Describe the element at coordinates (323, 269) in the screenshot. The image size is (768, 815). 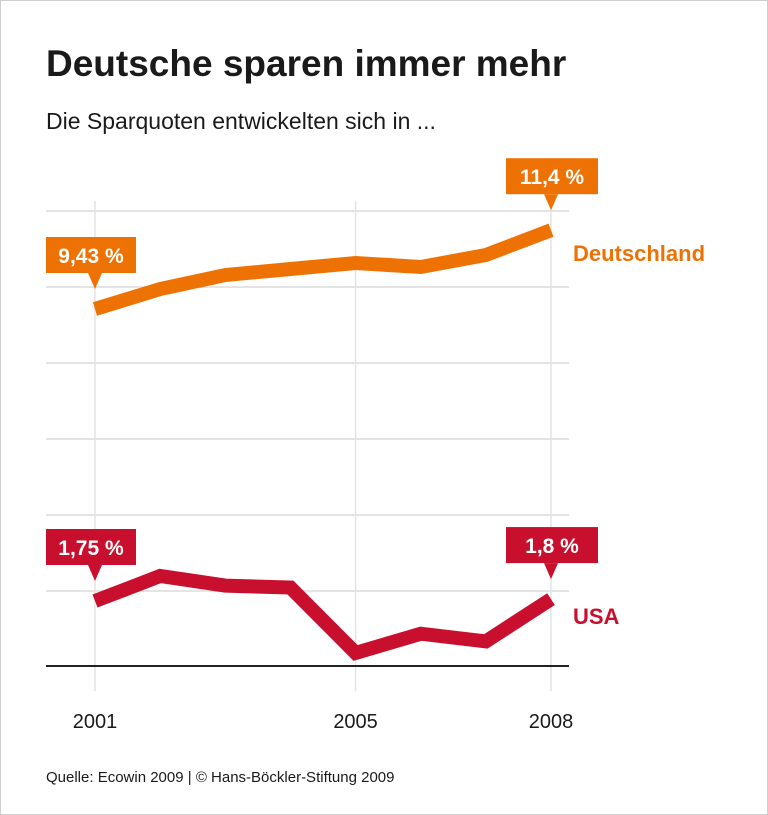
I see `series-line-deutschland` at that location.